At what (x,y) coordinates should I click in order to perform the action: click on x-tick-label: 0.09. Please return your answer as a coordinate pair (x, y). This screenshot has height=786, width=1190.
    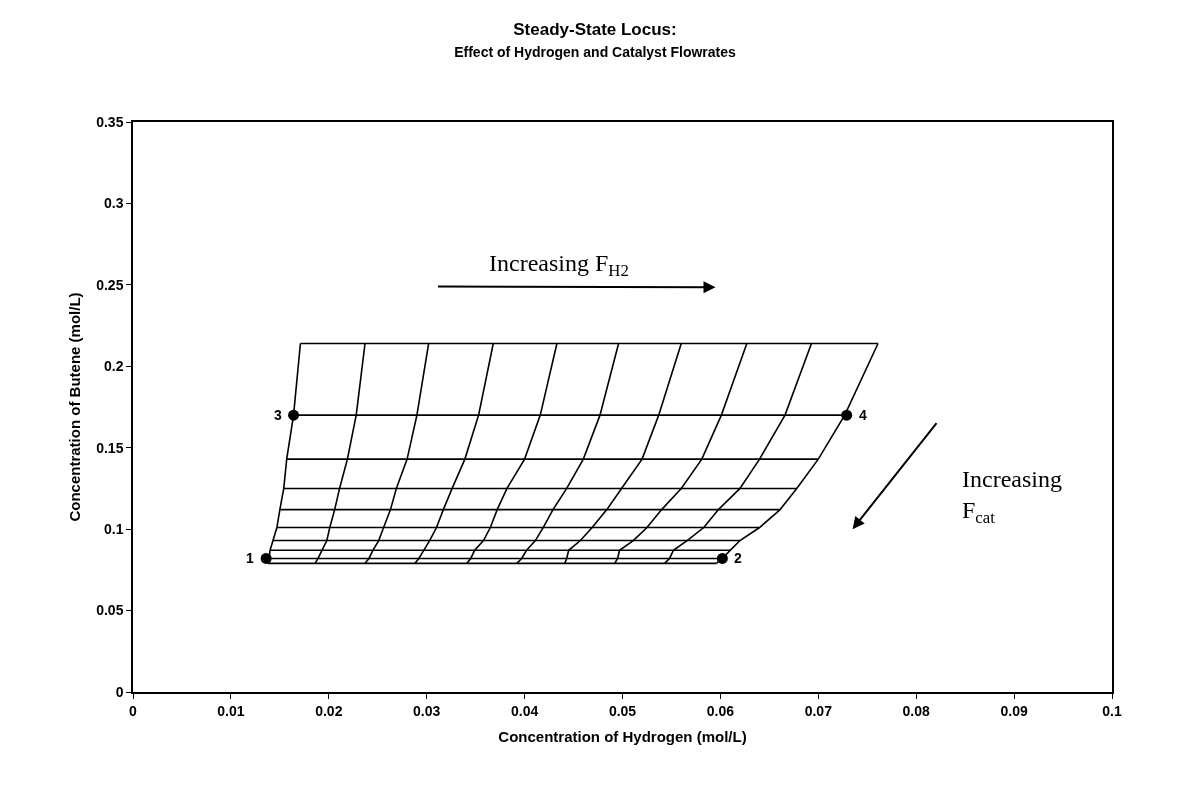
    Looking at the image, I should click on (1014, 710).